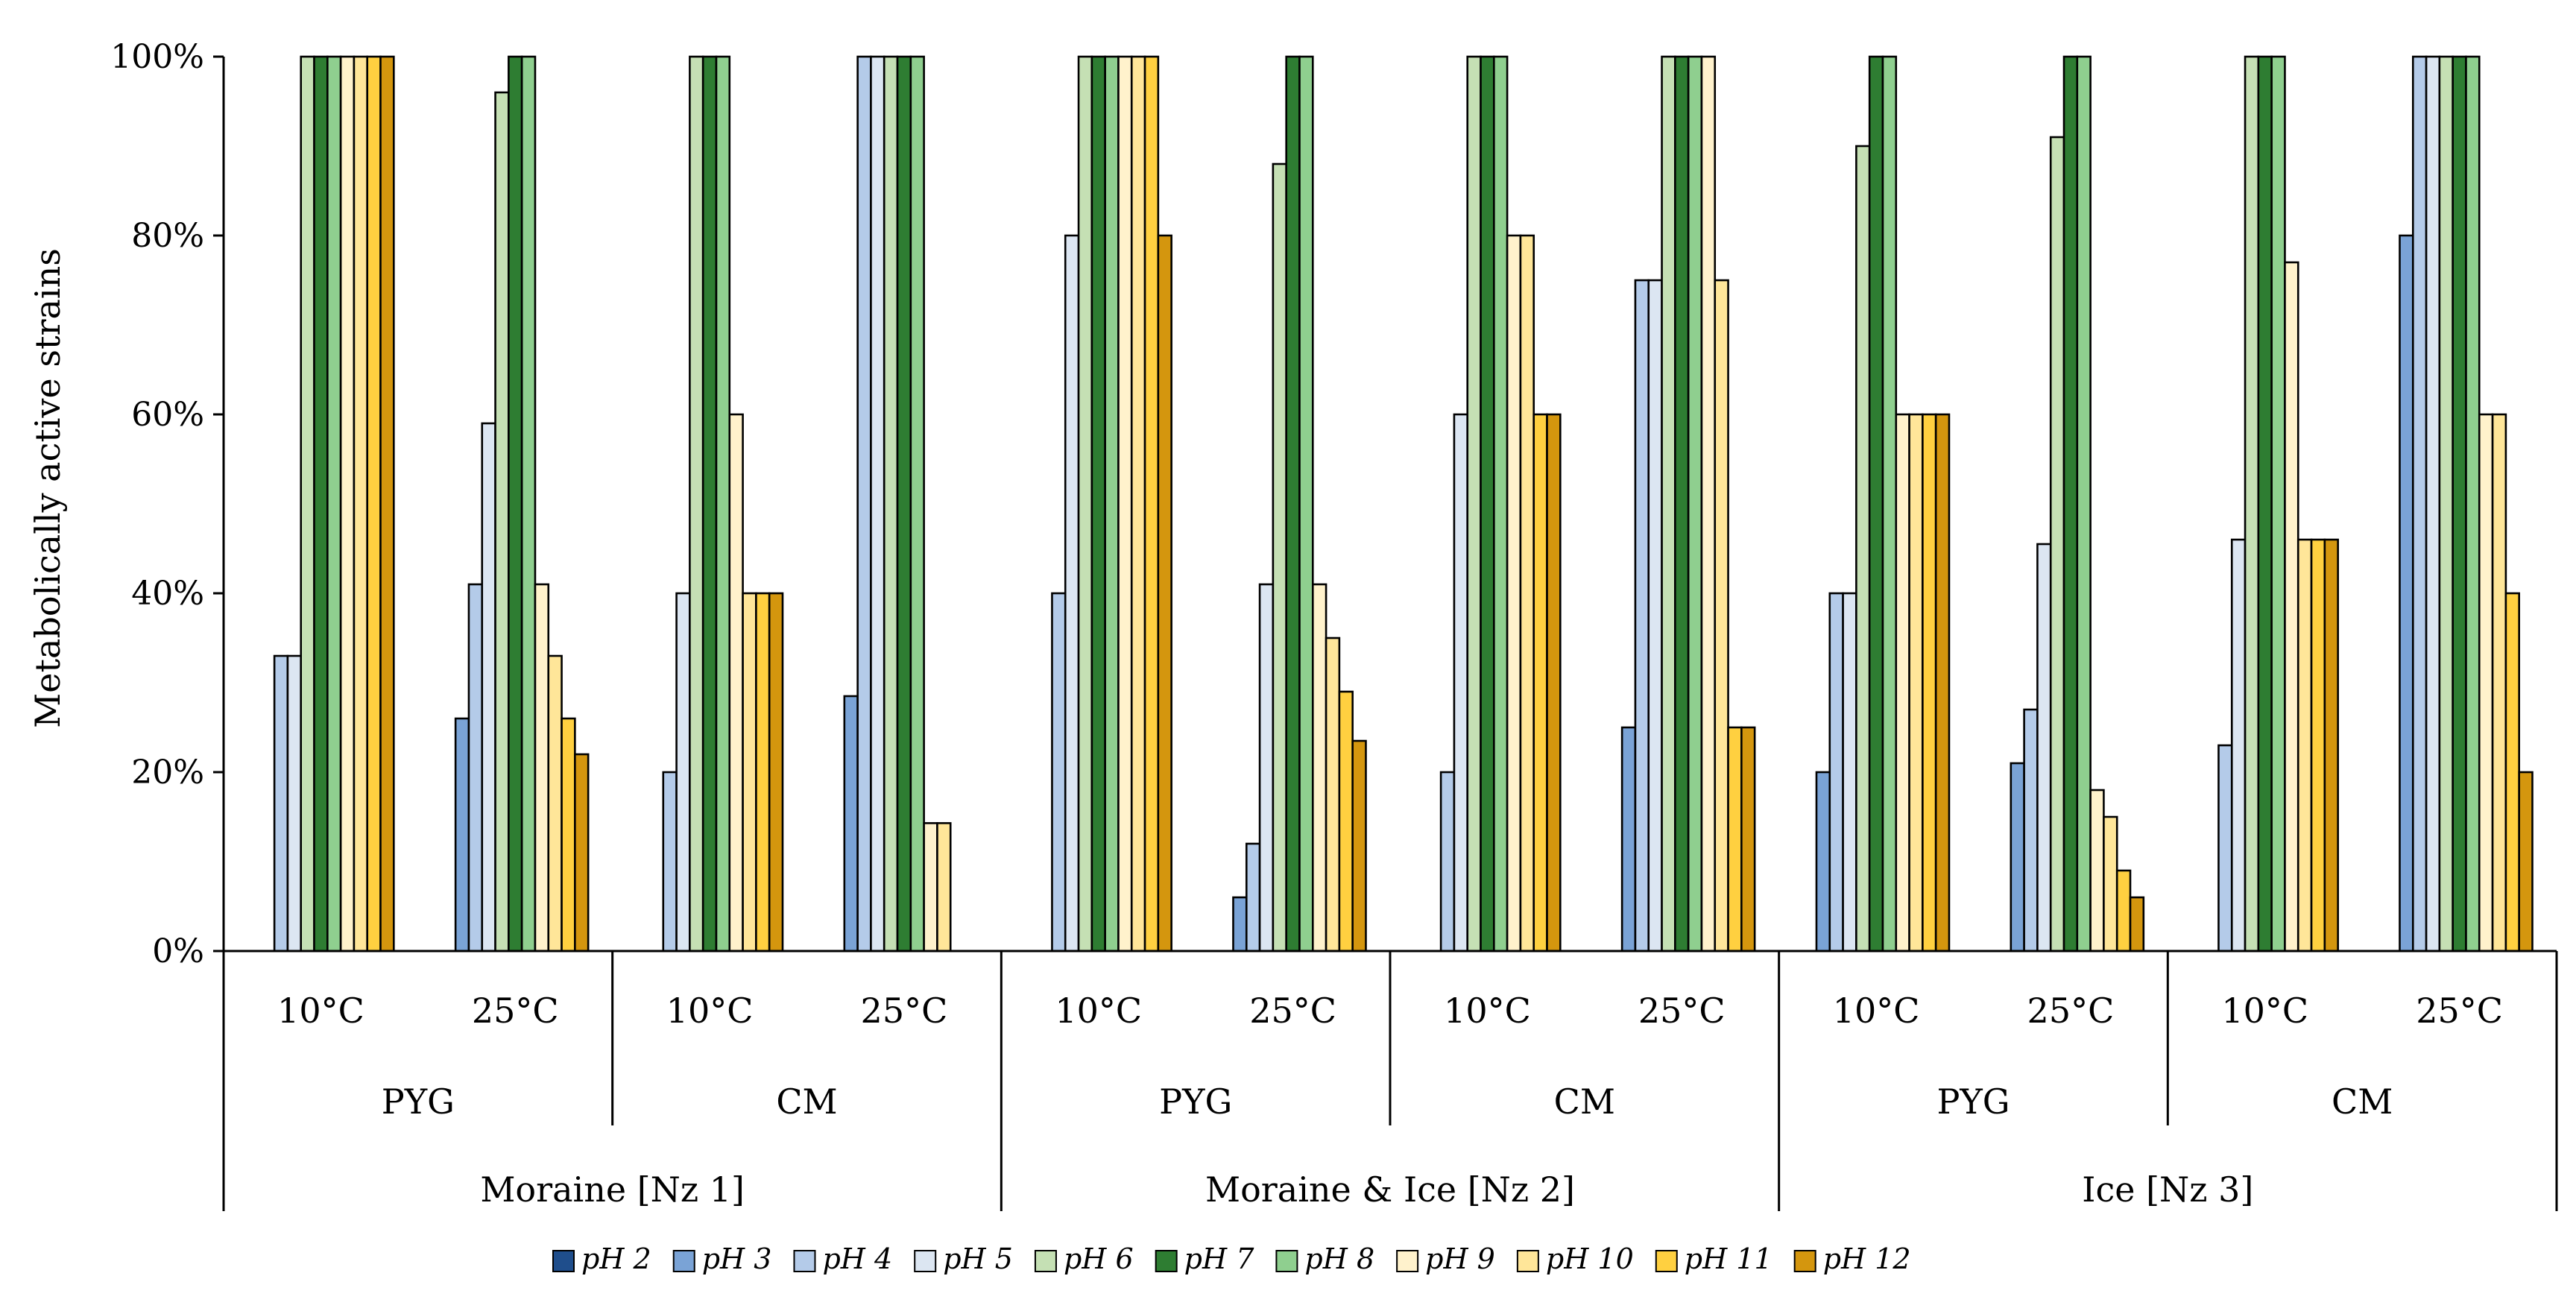  I want to click on legend-label: pH 4, so click(857, 1258).